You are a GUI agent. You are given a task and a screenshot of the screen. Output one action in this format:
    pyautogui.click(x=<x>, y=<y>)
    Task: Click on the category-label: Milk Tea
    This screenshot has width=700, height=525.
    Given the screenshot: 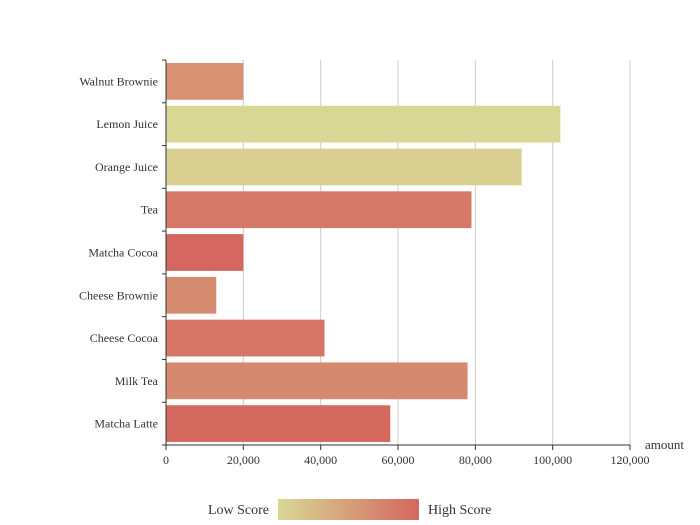 What is the action you would take?
    pyautogui.click(x=137, y=381)
    